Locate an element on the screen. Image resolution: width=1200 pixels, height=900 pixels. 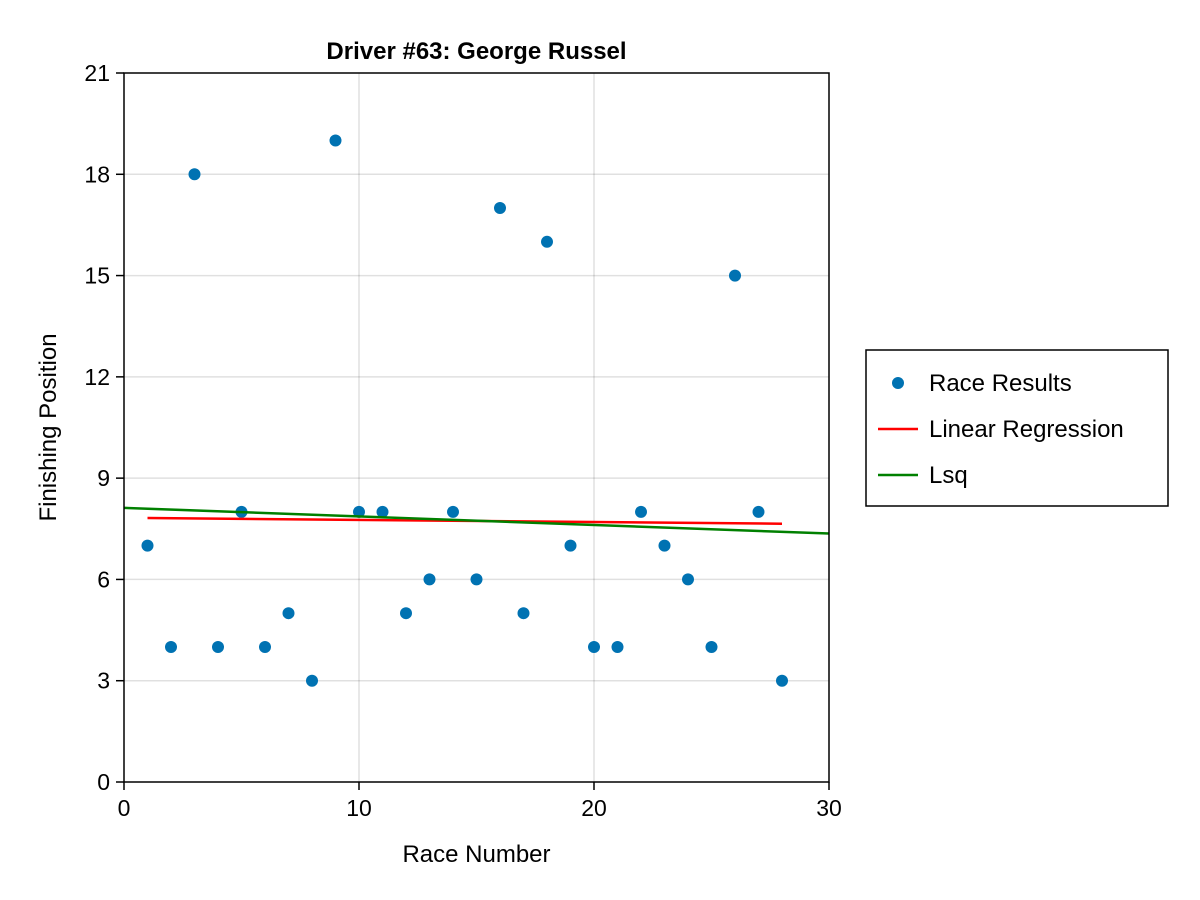
y-tick-label: 21 is located at coordinates (97, 73).